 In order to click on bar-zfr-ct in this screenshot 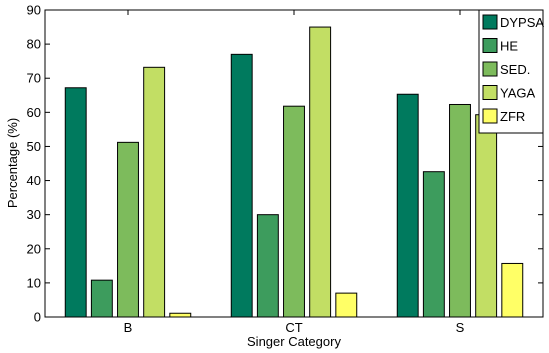, I will do `click(346, 305)`.